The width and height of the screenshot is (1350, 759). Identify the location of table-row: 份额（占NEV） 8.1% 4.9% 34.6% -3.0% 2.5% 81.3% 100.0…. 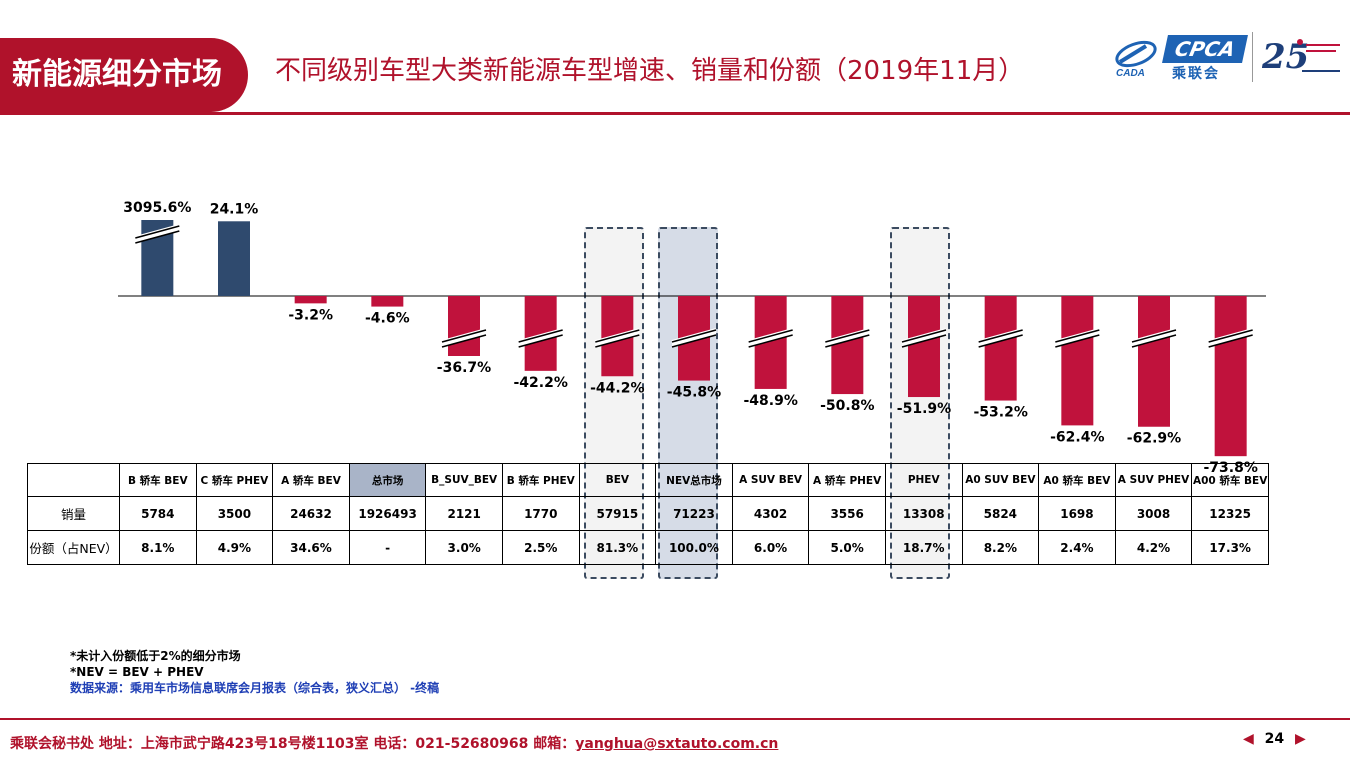
(648, 547).